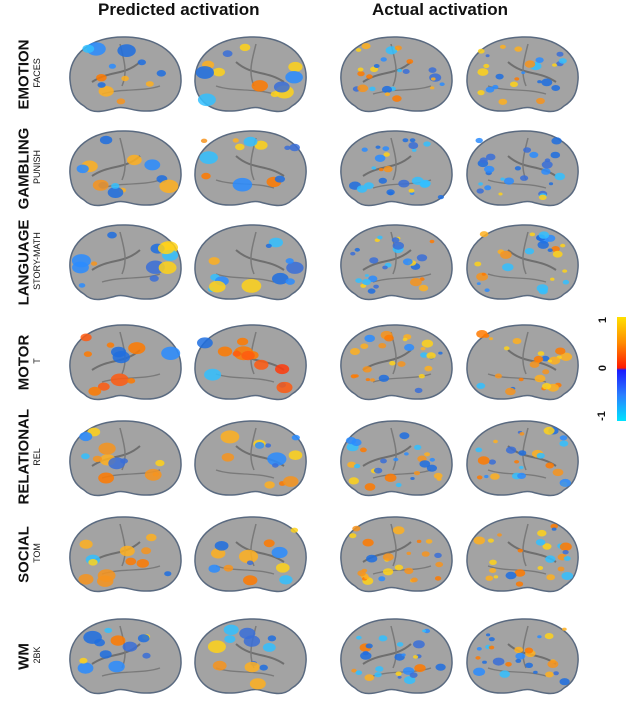 The height and width of the screenshot is (721, 643). I want to click on row-language: LANGUAGE STORY-MATH, so click(300, 262).